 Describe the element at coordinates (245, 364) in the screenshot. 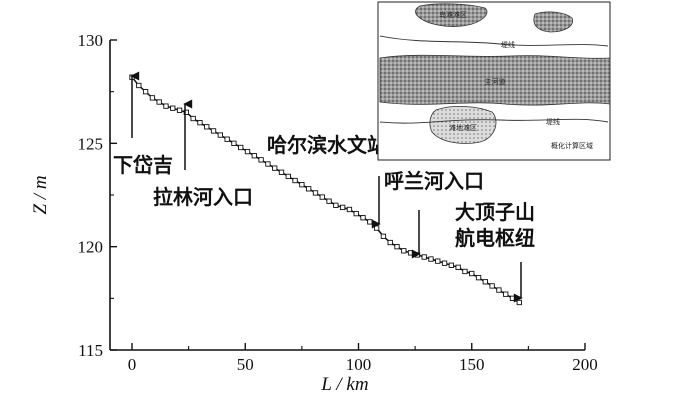

I see `x-tick-label: 50` at that location.